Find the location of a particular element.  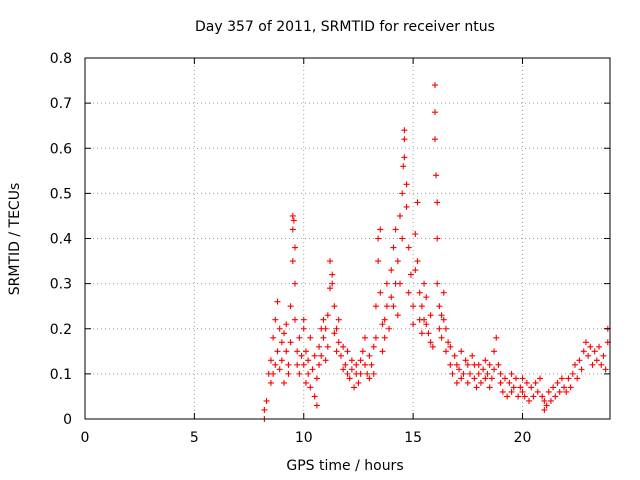

x-axis-title: GPS time / hours is located at coordinates (344, 466).